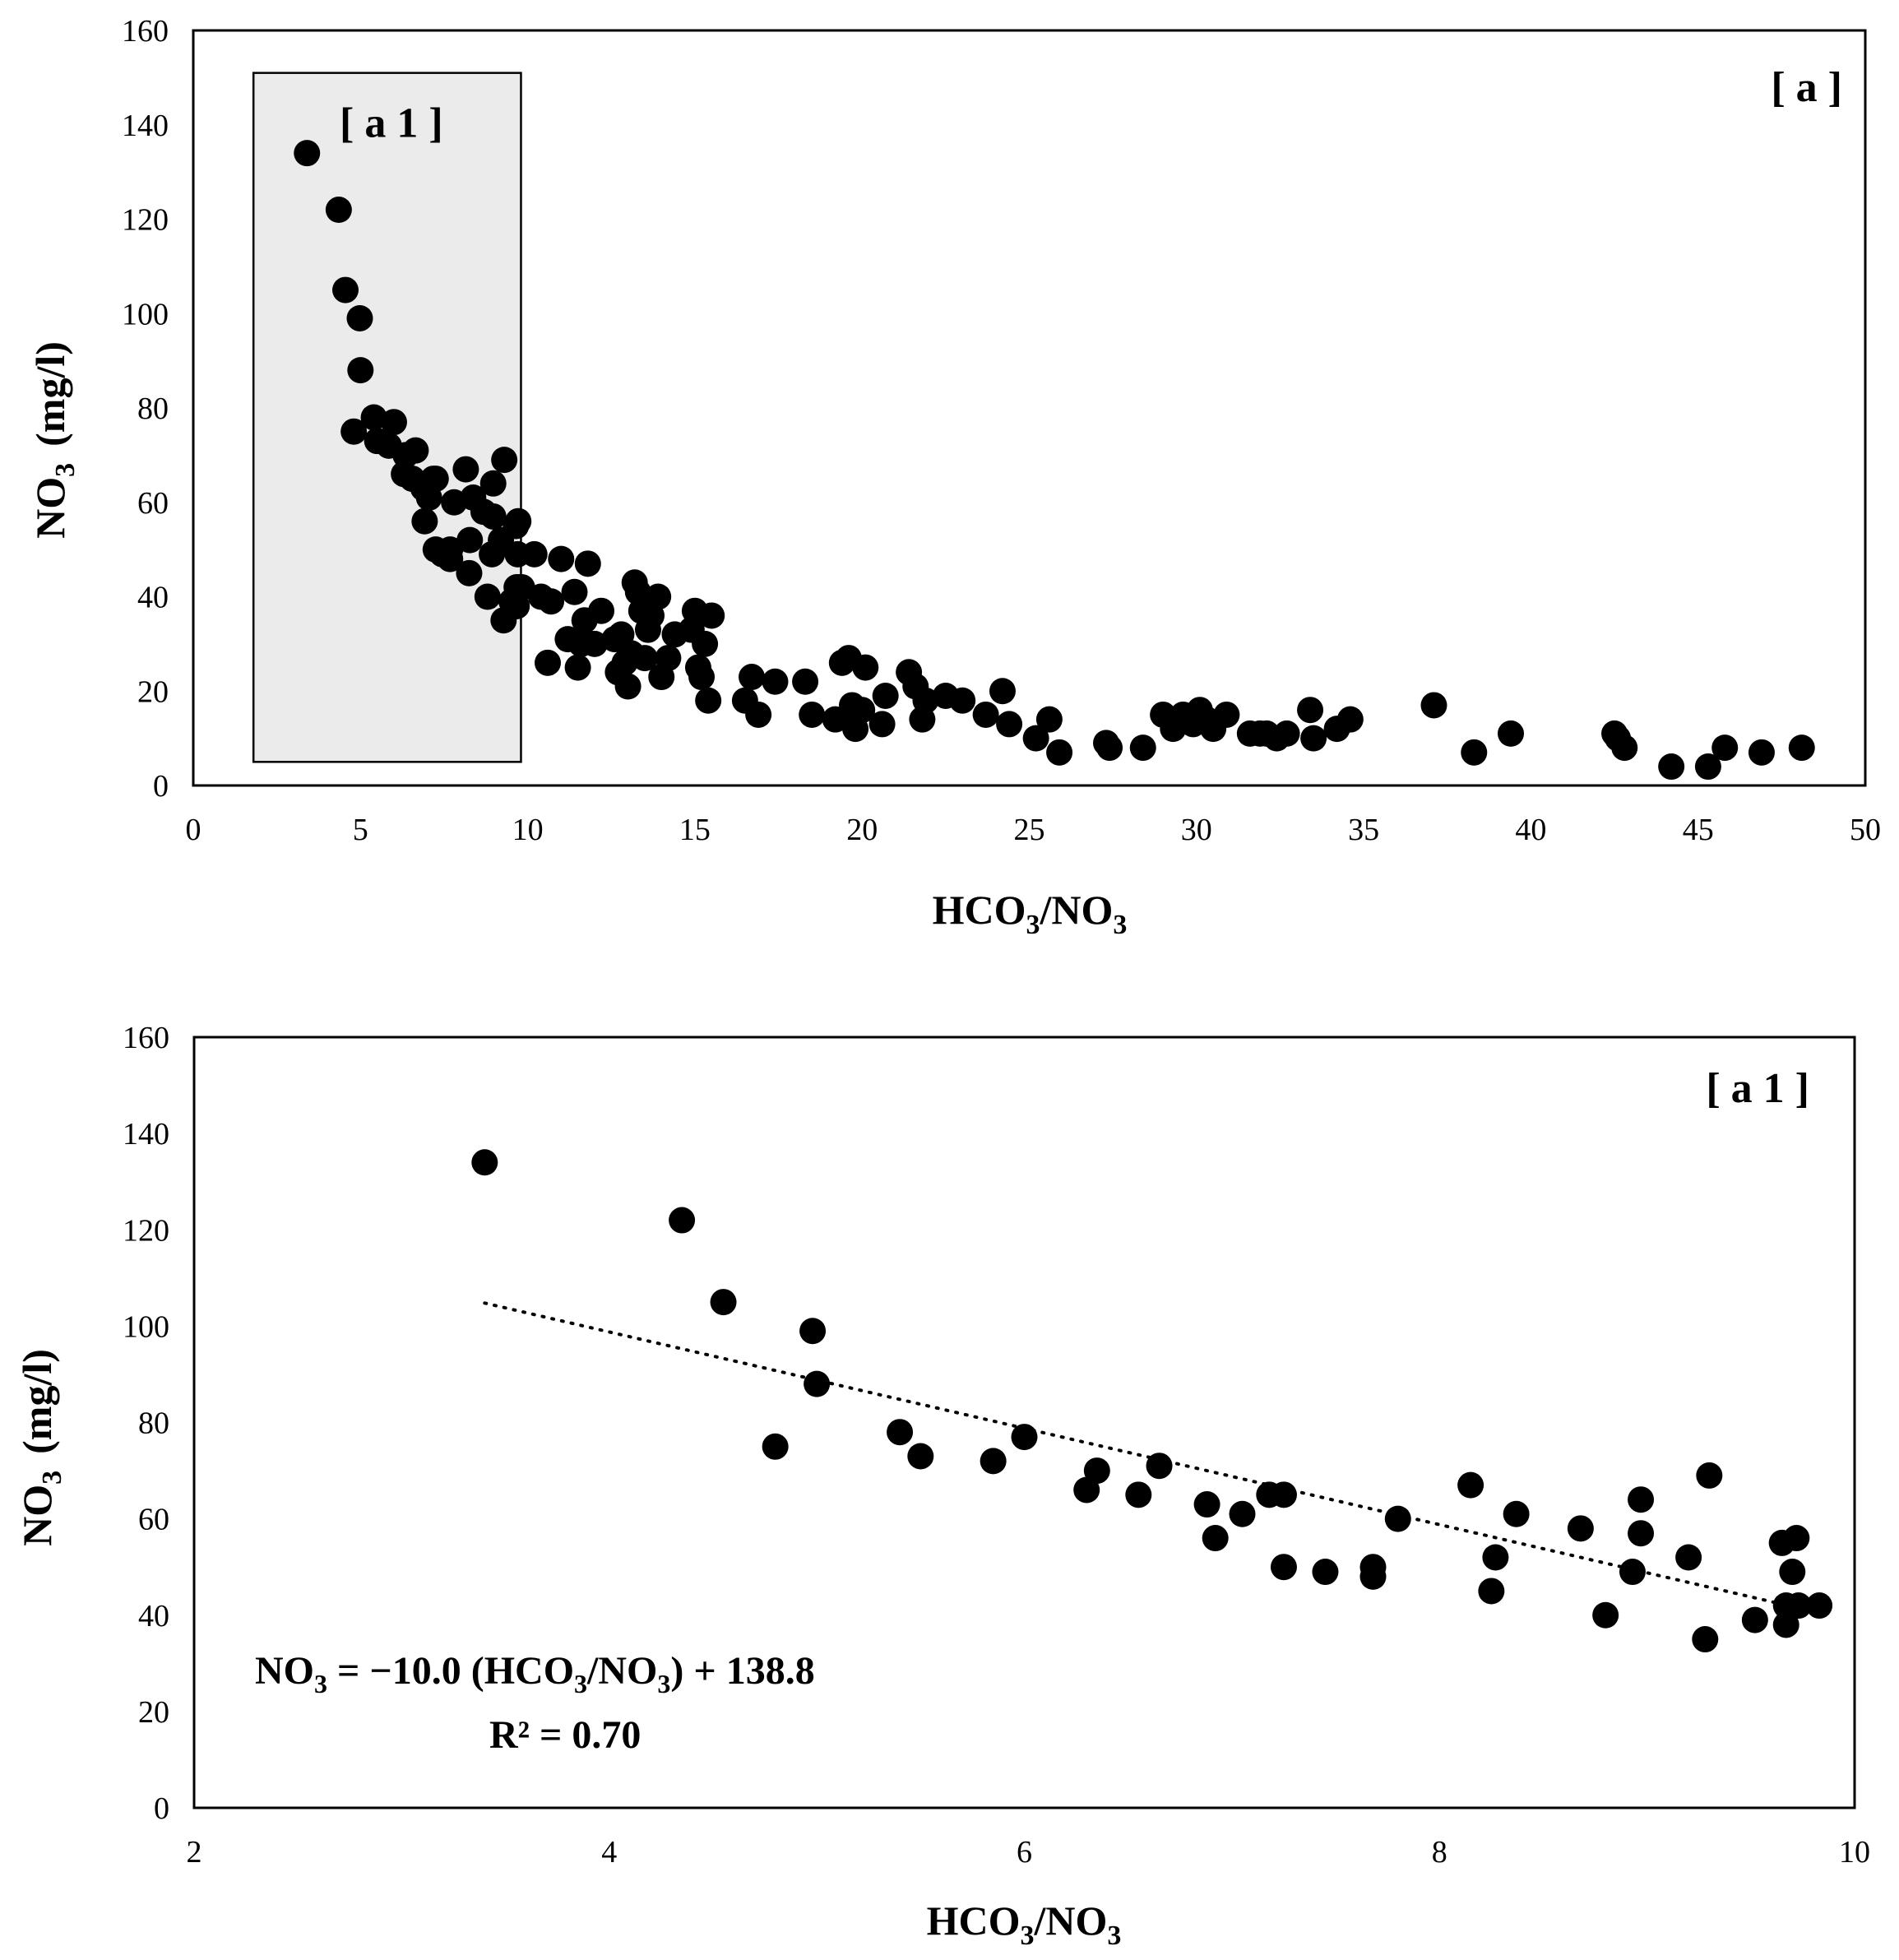  What do you see at coordinates (321, 1683) in the screenshot?
I see `eq-lhs-sub: 3` at bounding box center [321, 1683].